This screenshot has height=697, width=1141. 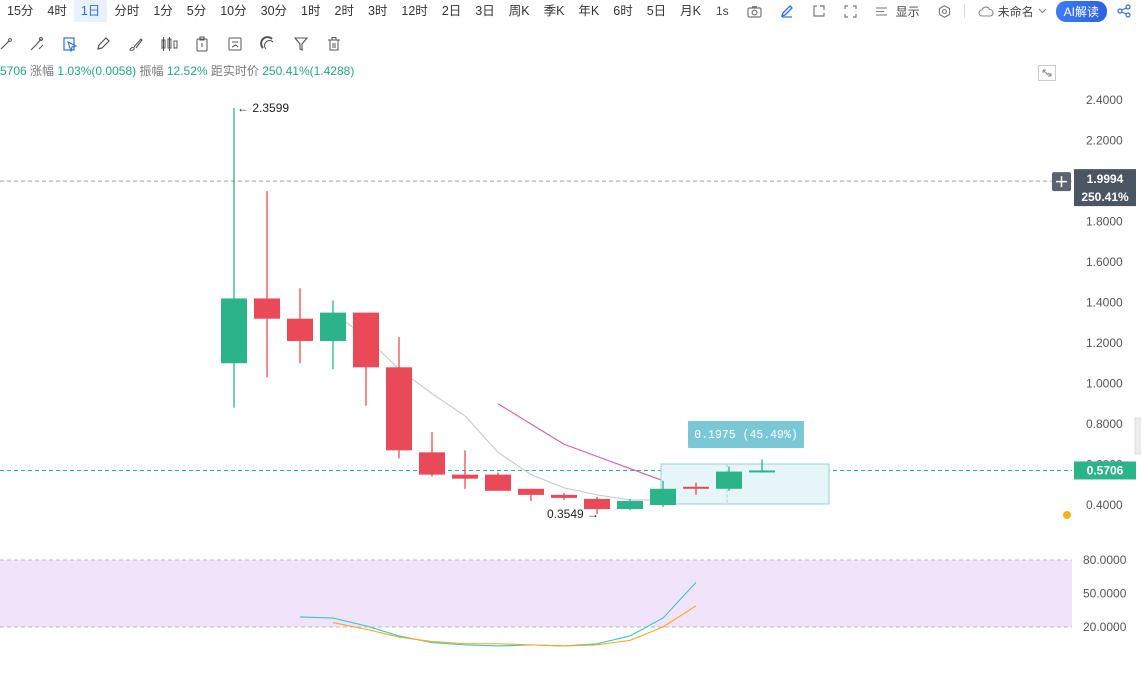 What do you see at coordinates (722, 11) in the screenshot?
I see `interval-selector: 1s` at bounding box center [722, 11].